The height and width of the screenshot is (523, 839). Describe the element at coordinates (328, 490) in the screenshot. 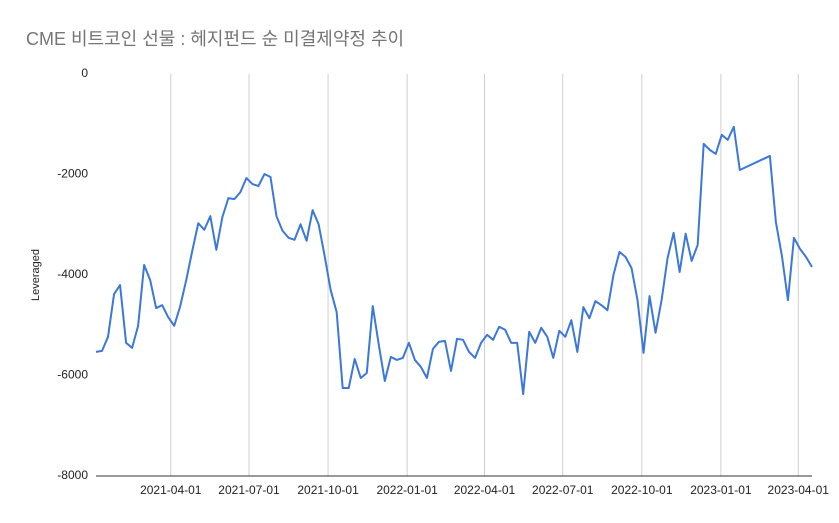

I see `x-tick-label: 2021-10-01` at that location.